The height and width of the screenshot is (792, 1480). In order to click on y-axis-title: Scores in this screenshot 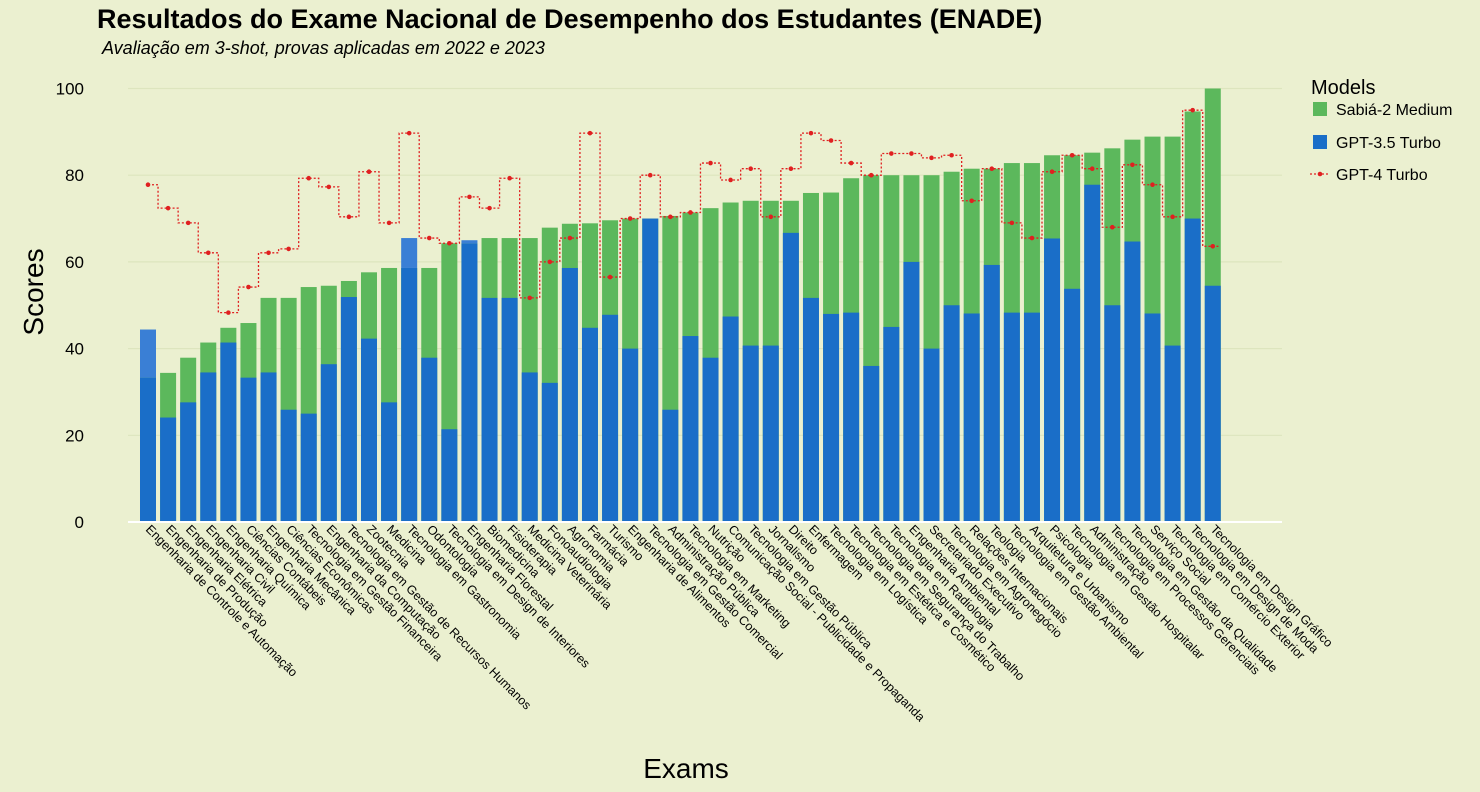, I will do `click(33, 291)`.